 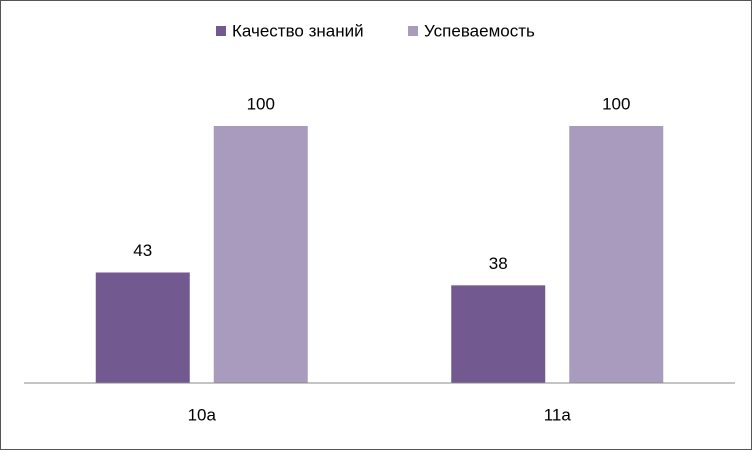 What do you see at coordinates (142, 250) in the screenshot?
I see `value-label: 43` at bounding box center [142, 250].